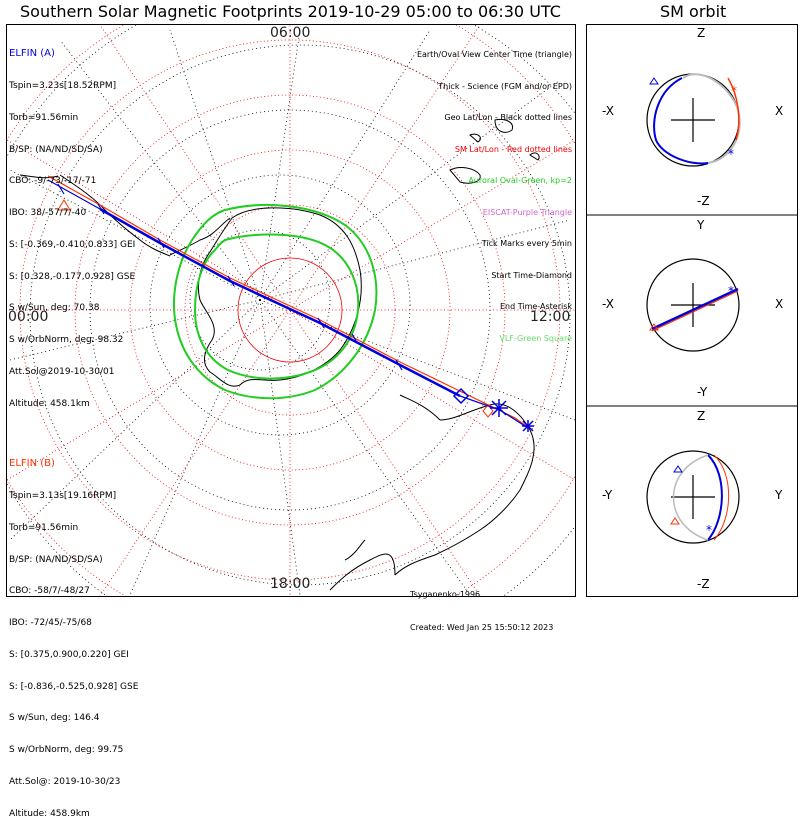 This screenshot has height=830, width=800. Describe the element at coordinates (44, 527) in the screenshot. I see `elfin-b-line: Torb=91.56min` at that location.